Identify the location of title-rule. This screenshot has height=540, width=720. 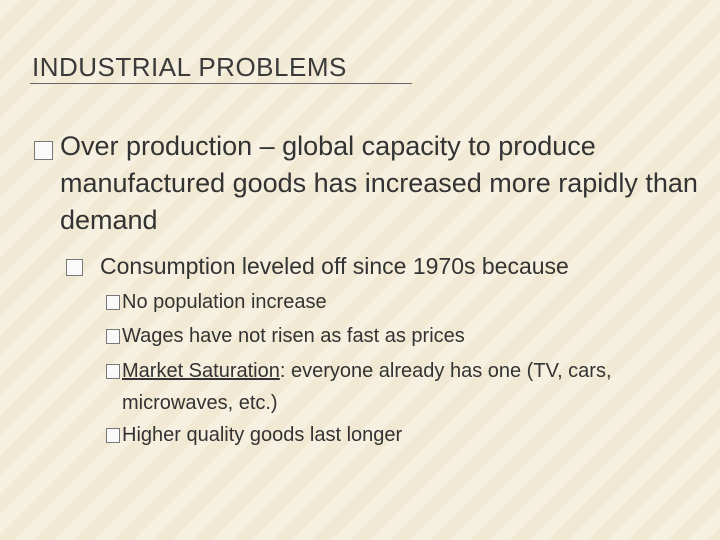
(221, 83).